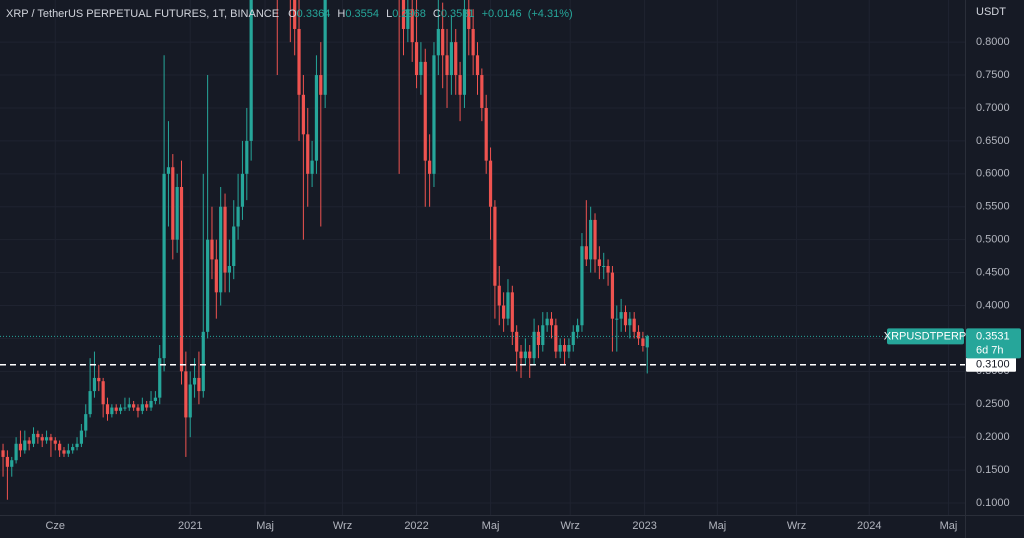  Describe the element at coordinates (314, 14) in the screenshot. I see `open-value: 0.3364` at that location.